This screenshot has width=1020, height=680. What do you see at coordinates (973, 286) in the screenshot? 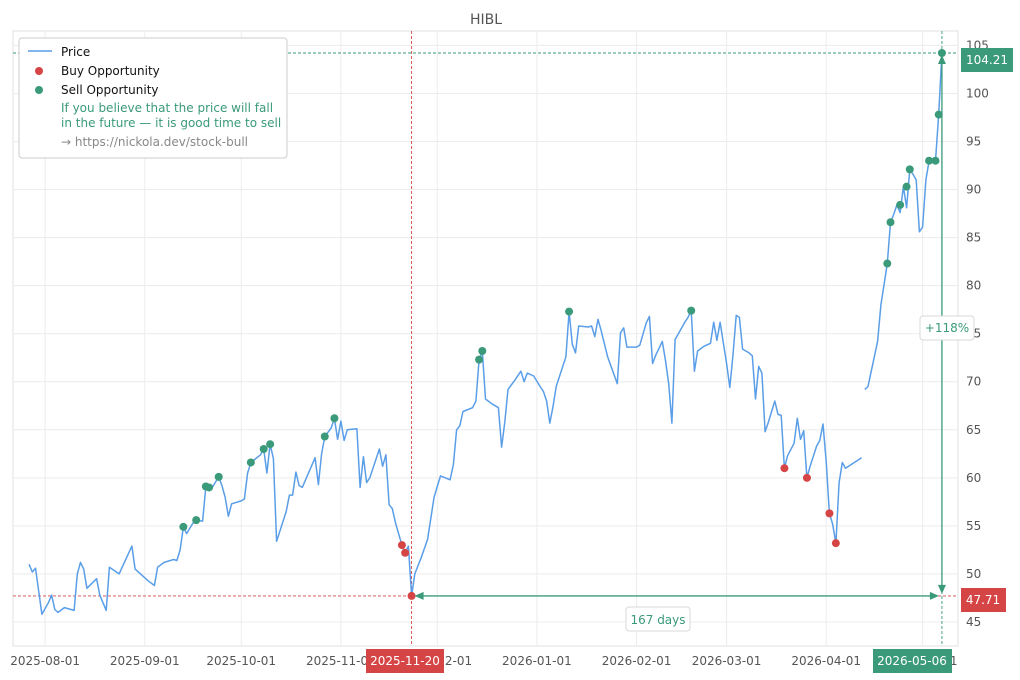
I see `y-tick-label: 80` at bounding box center [973, 286].